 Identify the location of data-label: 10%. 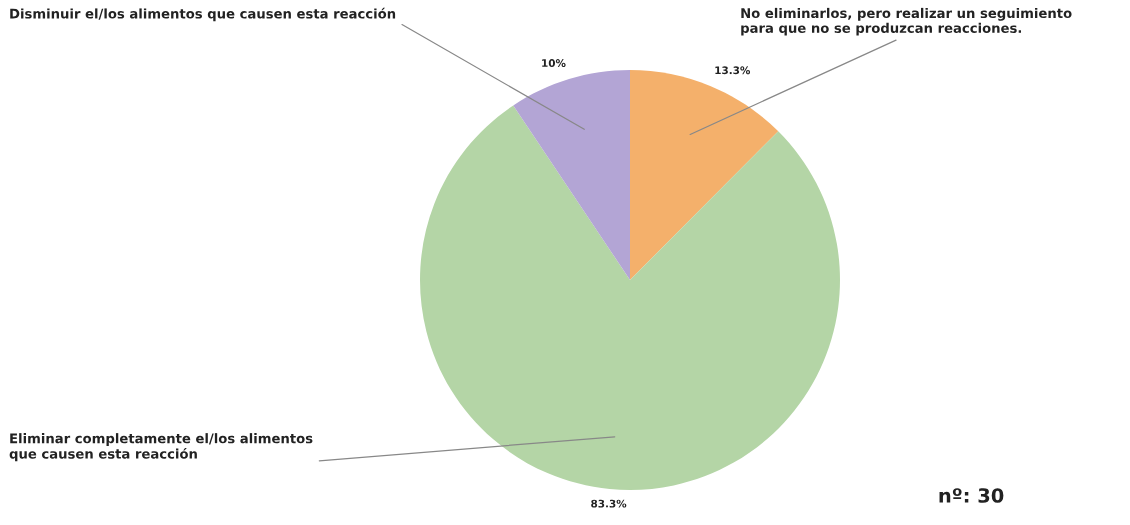
(554, 63).